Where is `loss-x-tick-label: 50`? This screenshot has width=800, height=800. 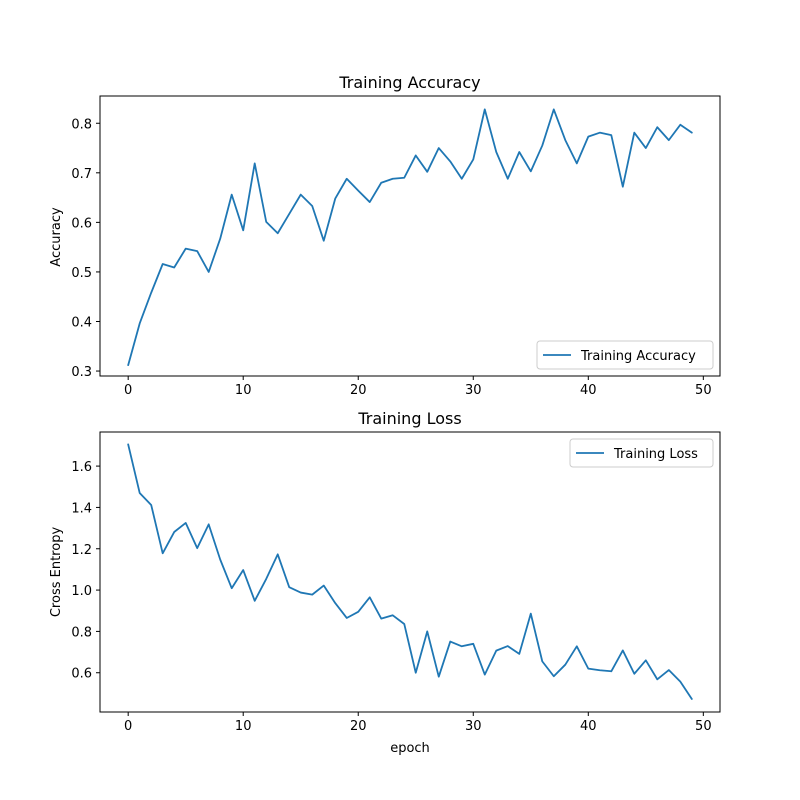
loss-x-tick-label: 50 is located at coordinates (703, 726).